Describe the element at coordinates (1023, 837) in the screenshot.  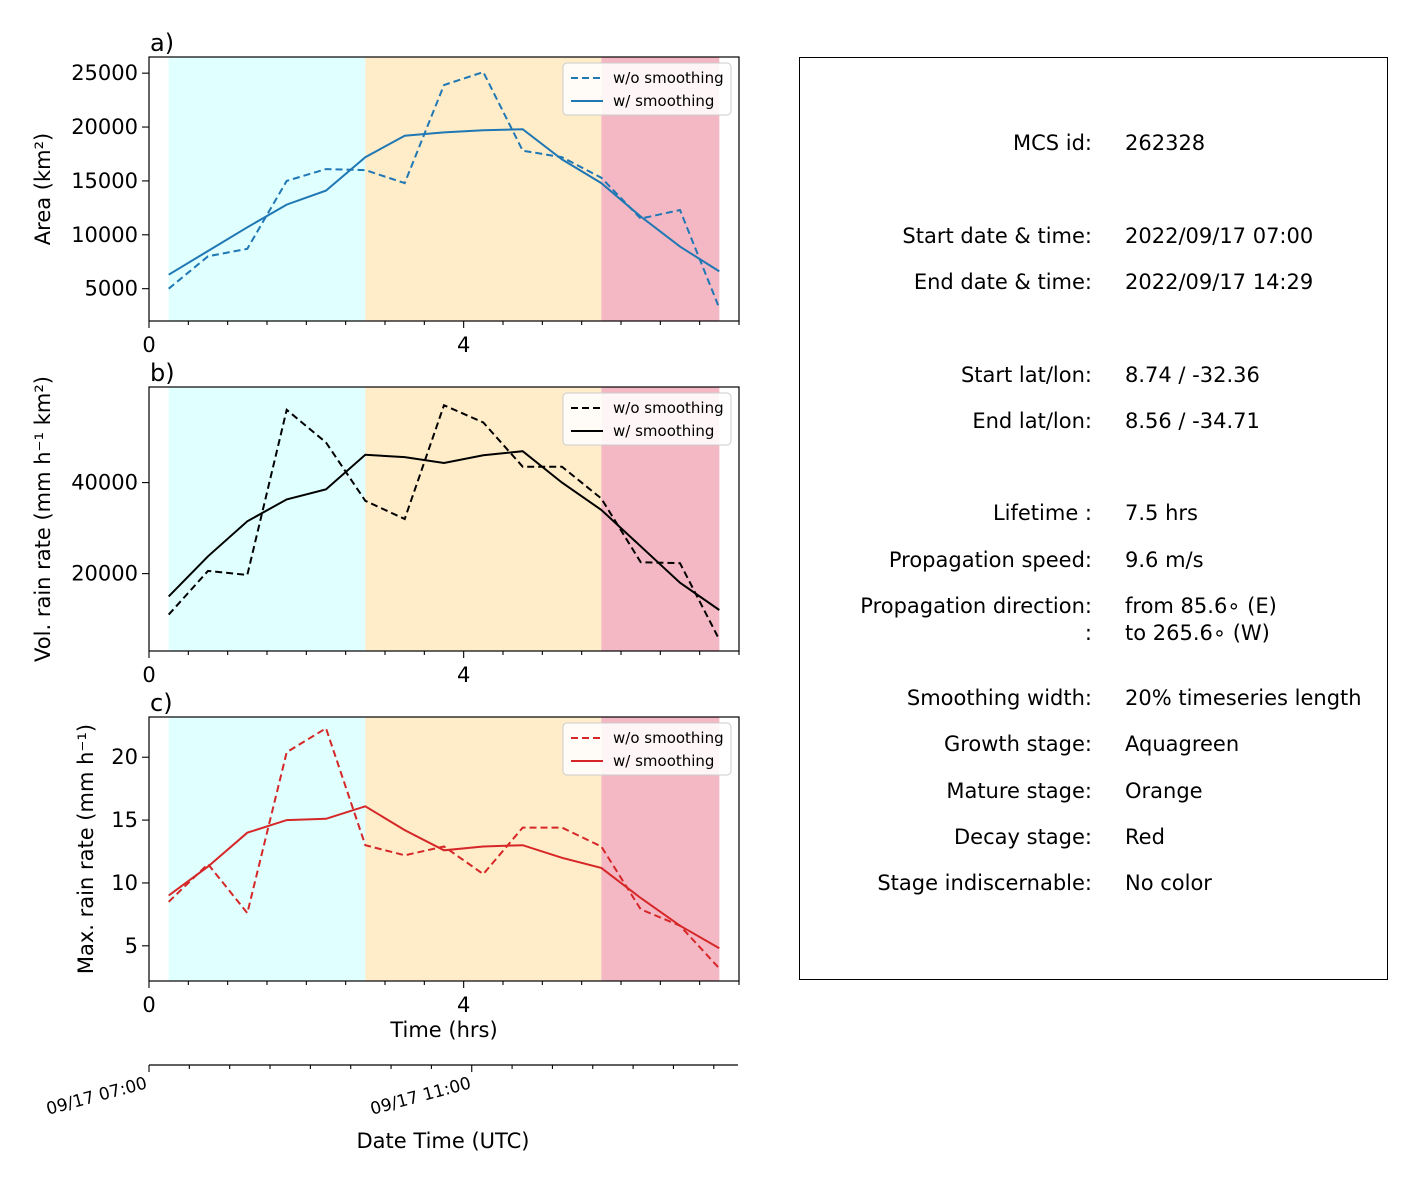
I see `info-key: Decay stage:` at that location.